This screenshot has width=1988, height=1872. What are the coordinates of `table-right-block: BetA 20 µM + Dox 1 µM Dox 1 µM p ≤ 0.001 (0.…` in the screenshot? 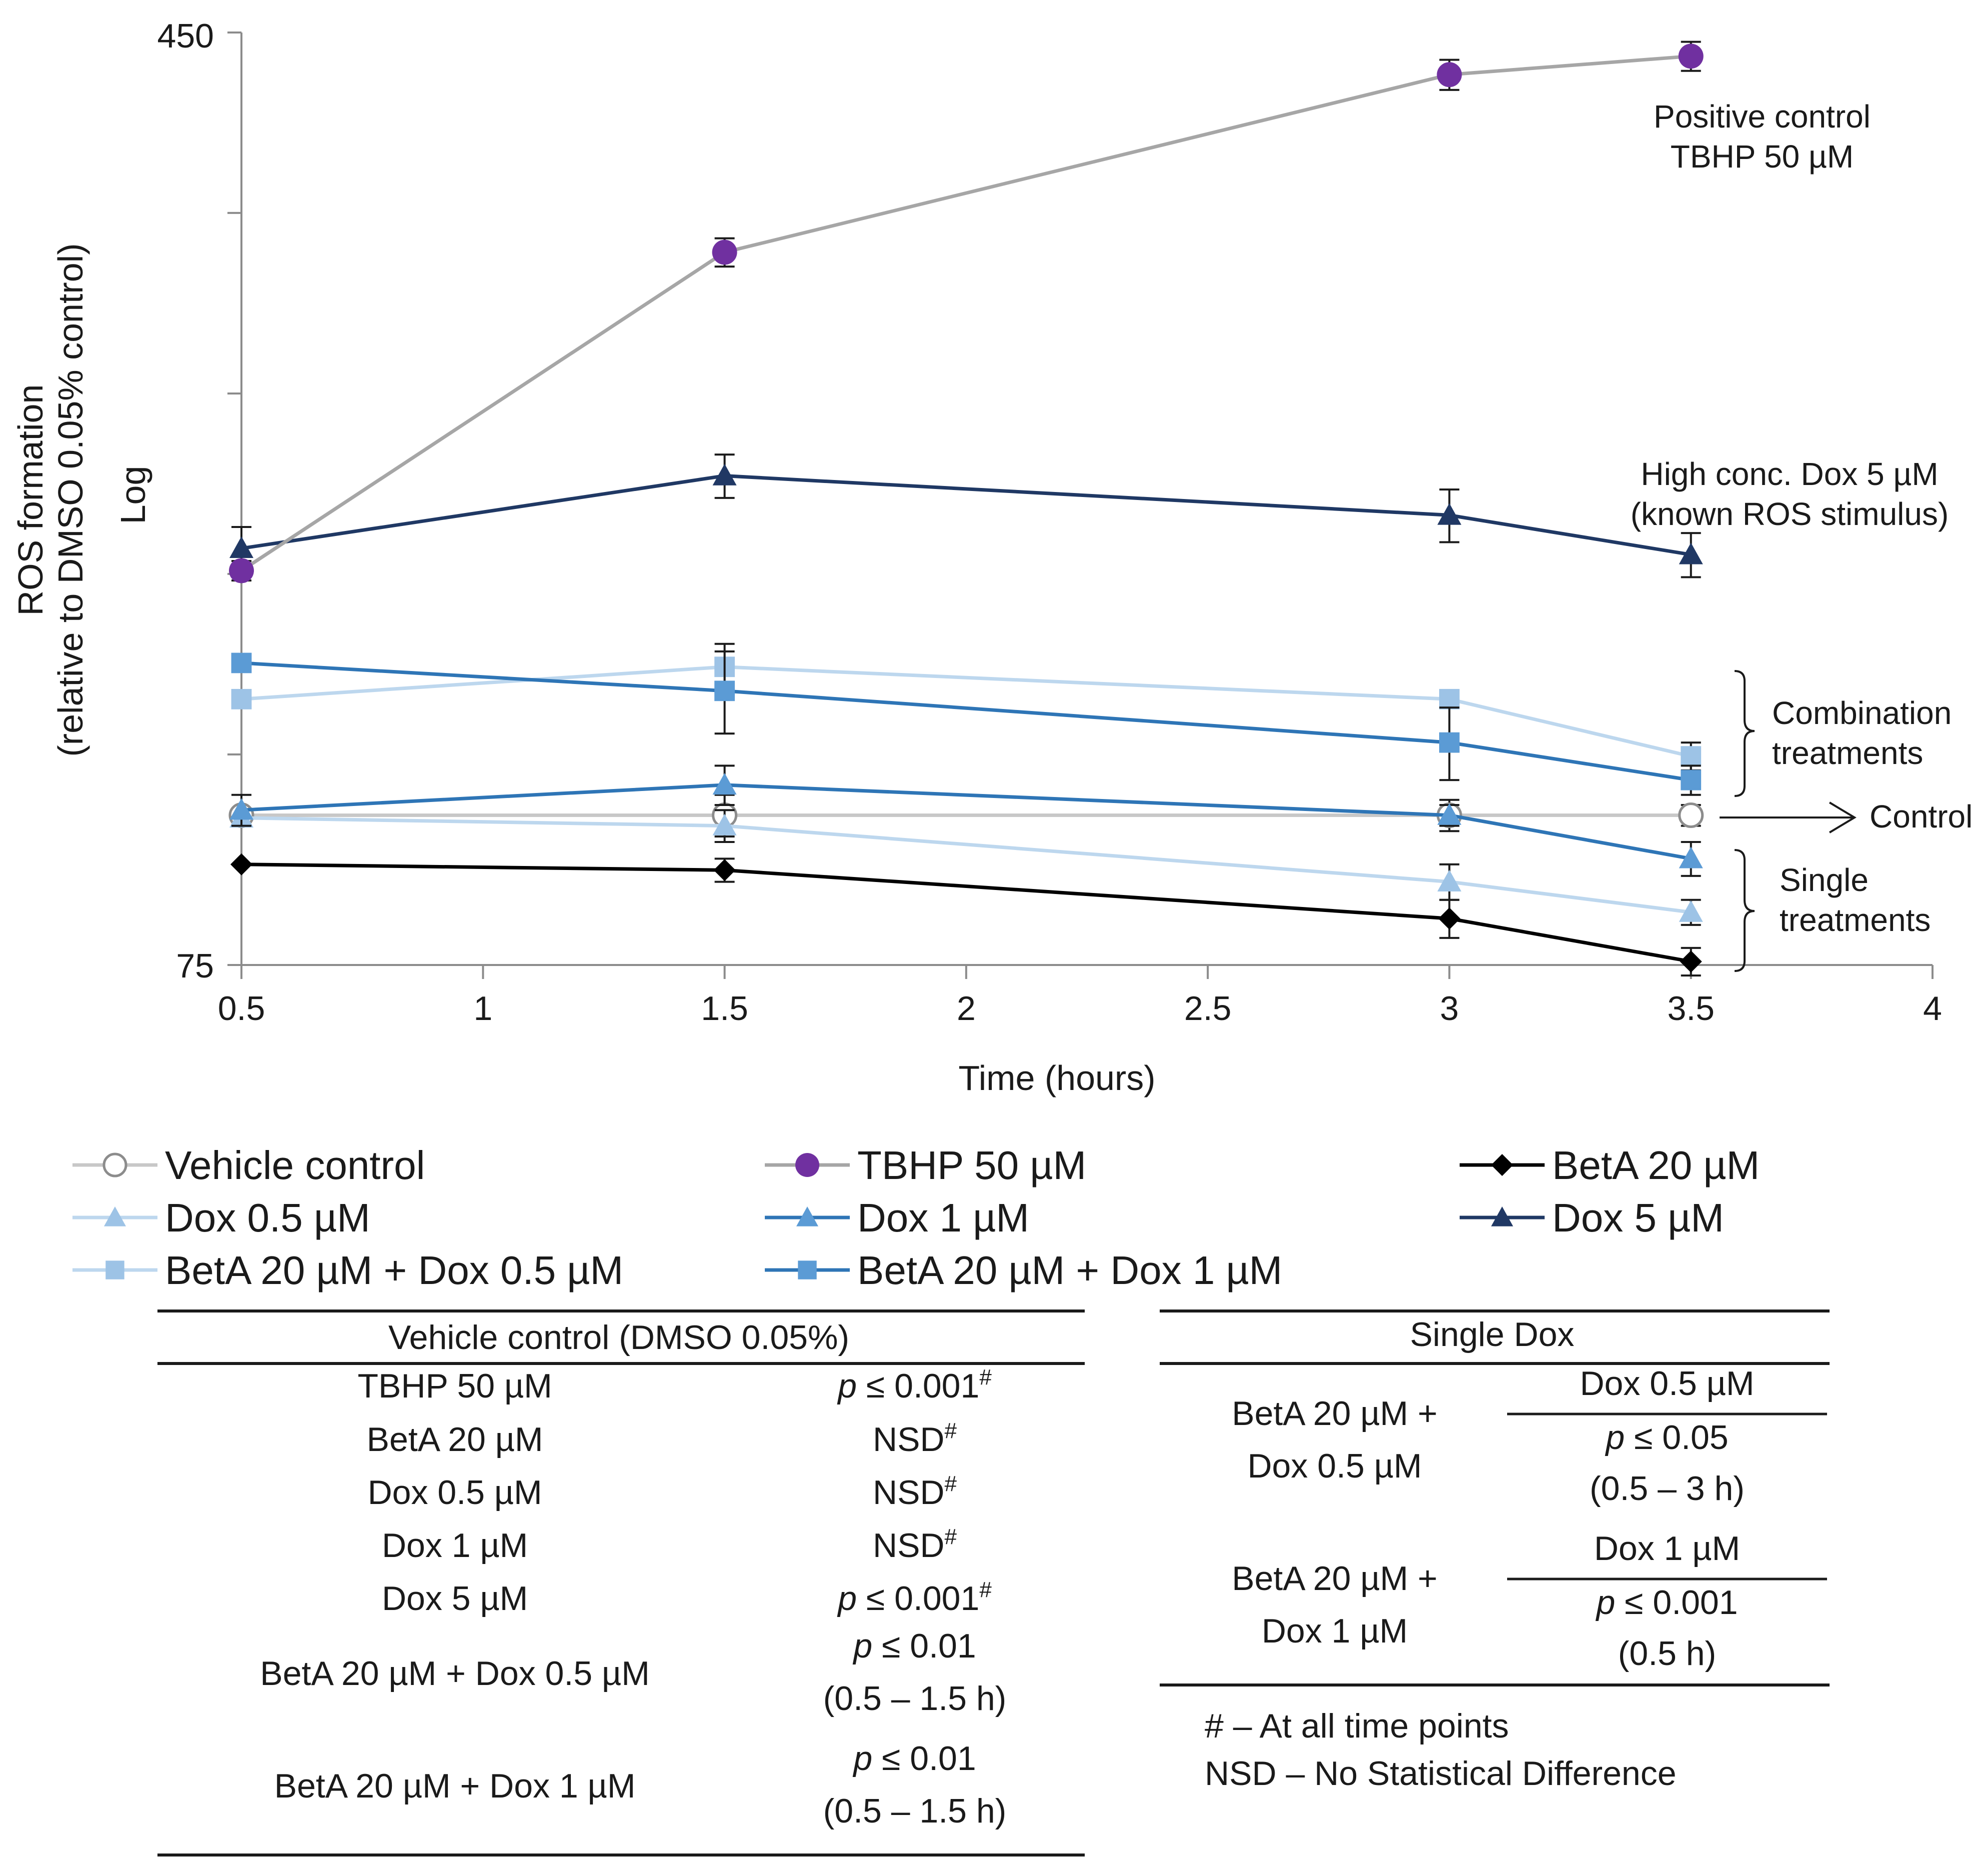 It's located at (1530, 1601).